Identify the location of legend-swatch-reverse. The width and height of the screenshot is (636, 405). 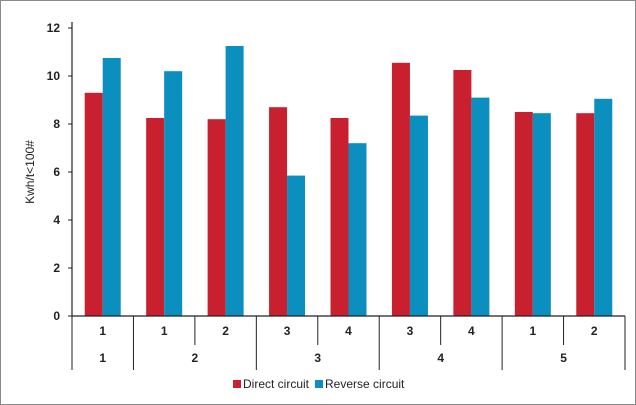
(319, 384).